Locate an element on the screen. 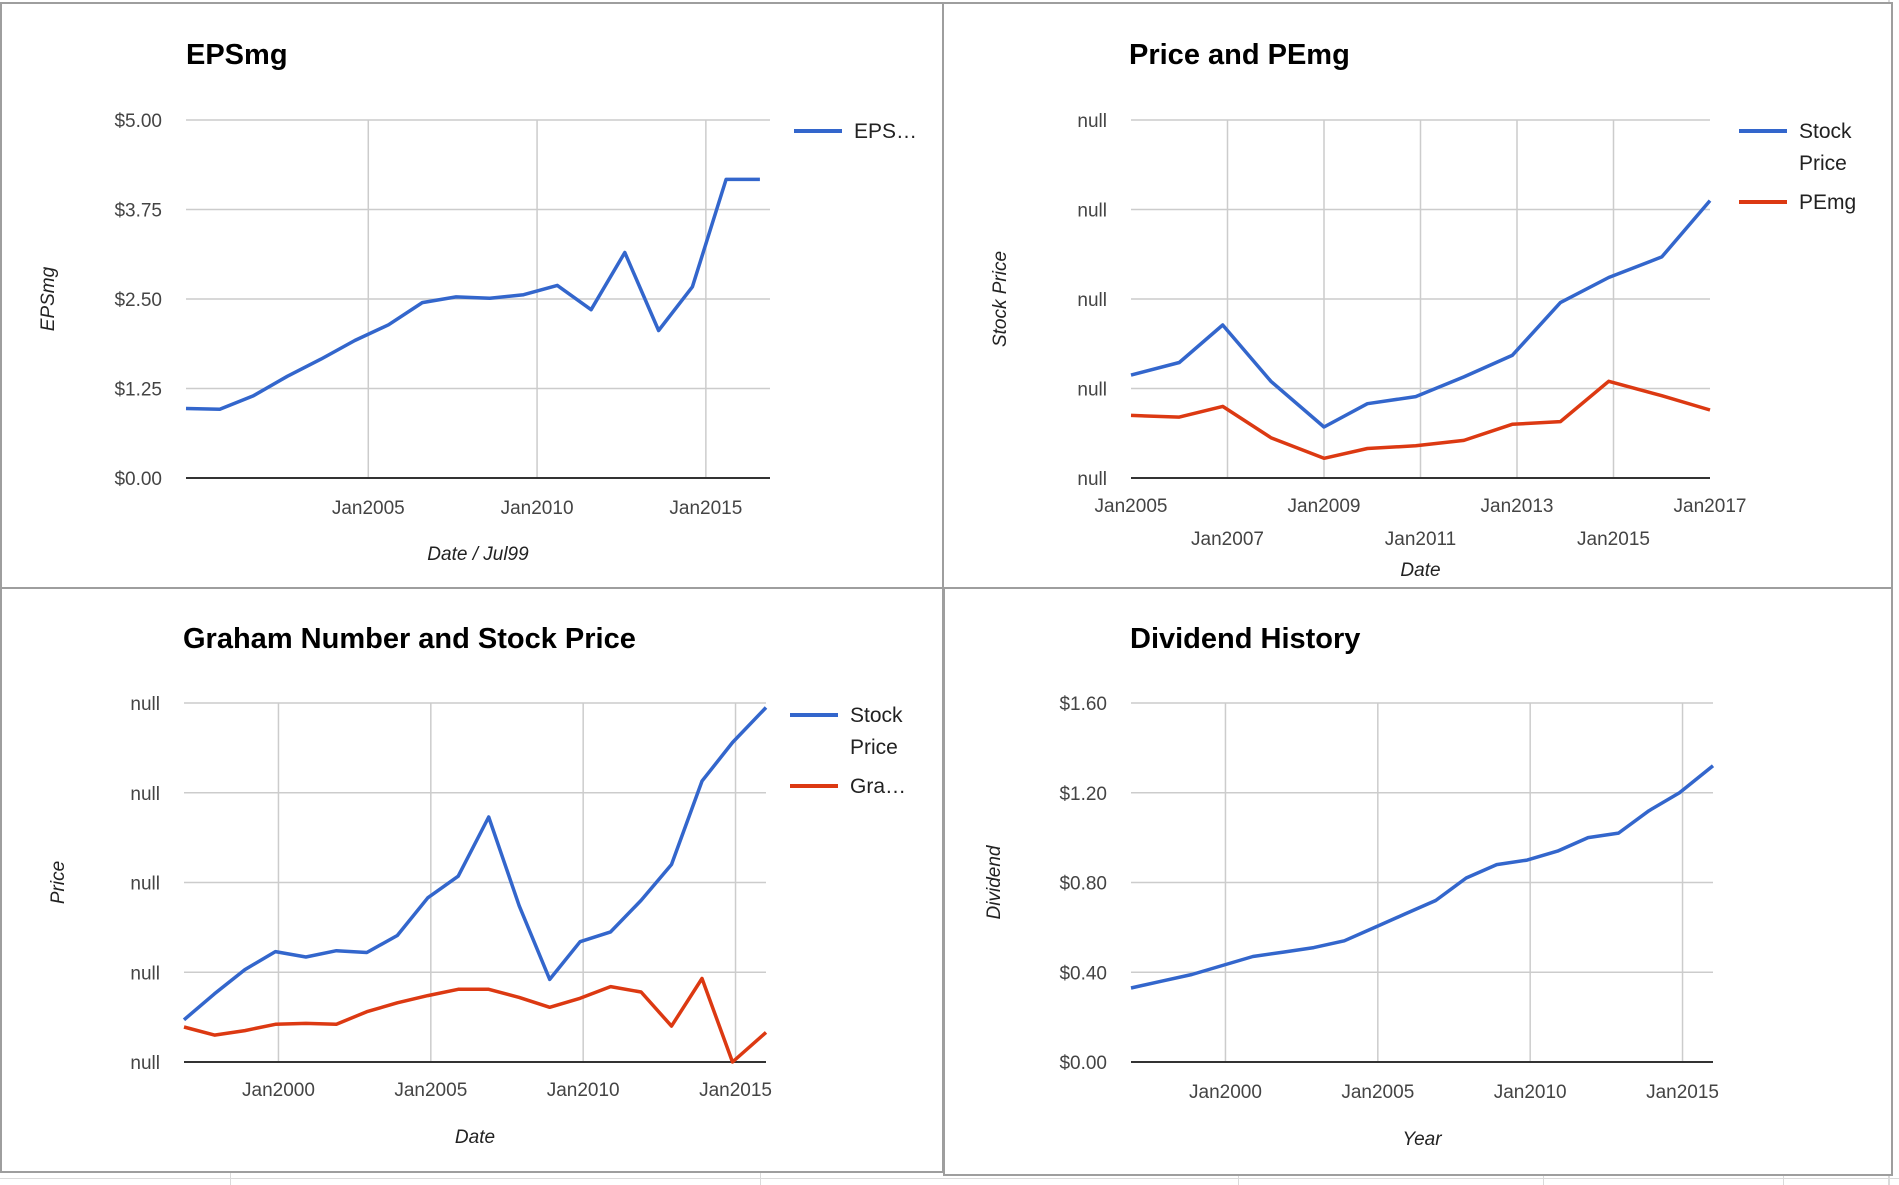 The height and width of the screenshot is (1185, 1899). x-tick-label: Jan2017 is located at coordinates (1710, 506).